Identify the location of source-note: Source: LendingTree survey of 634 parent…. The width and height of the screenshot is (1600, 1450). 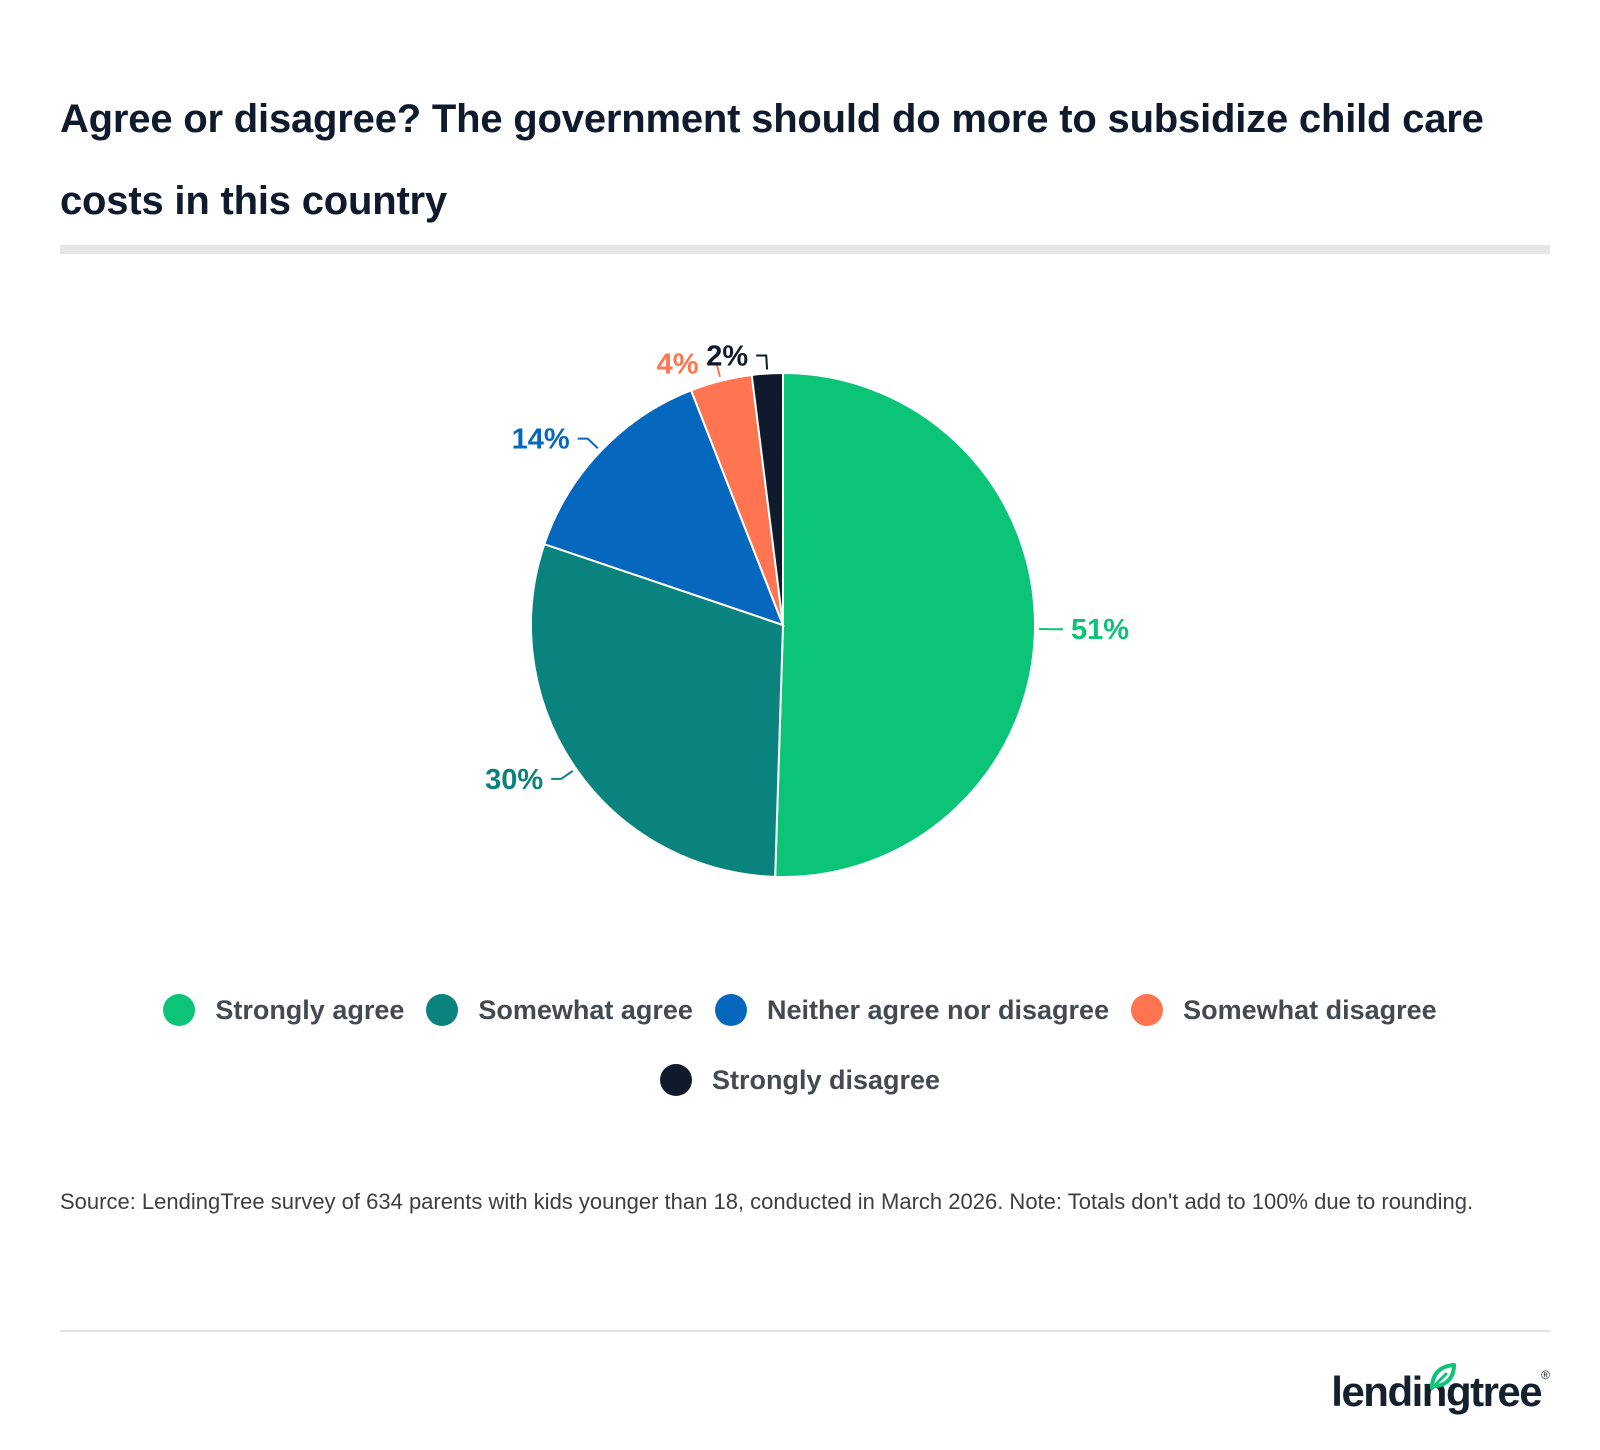
(767, 1201).